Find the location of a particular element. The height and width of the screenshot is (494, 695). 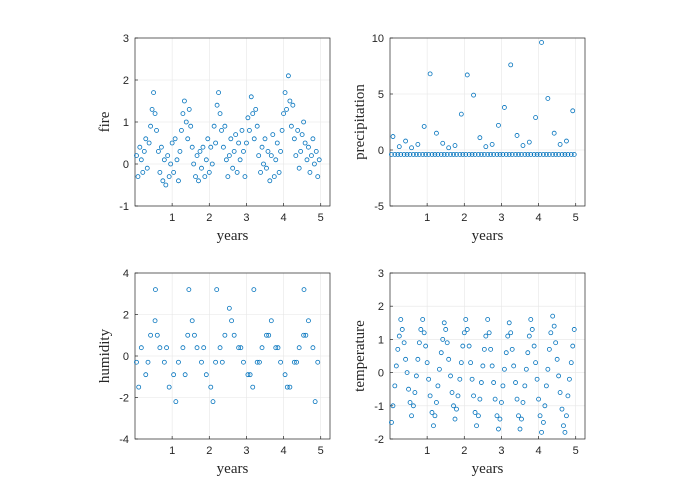

x-axis-label: years is located at coordinates (488, 469).